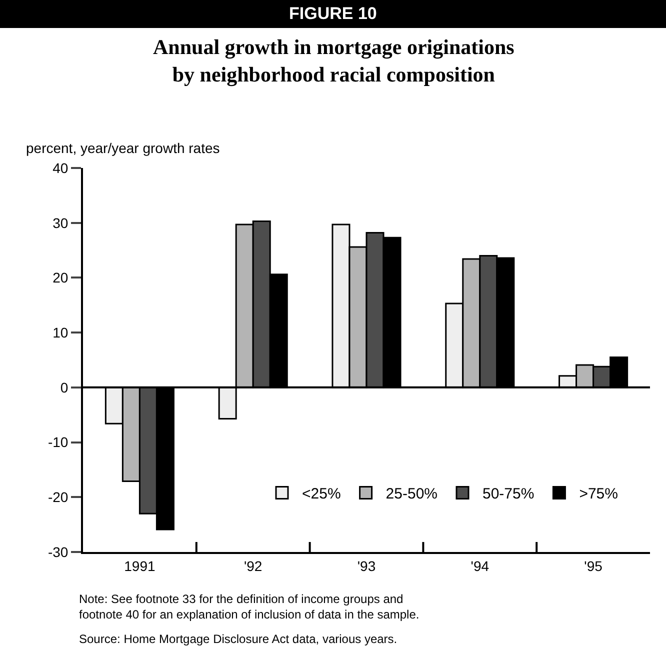 The width and height of the screenshot is (666, 661). Describe the element at coordinates (333, 13) in the screenshot. I see `chart-title: FIGURE 10` at that location.